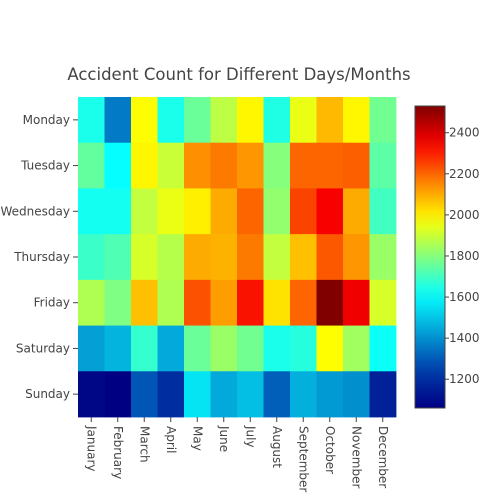  What do you see at coordinates (224, 348) in the screenshot?
I see `heatmap-cell-saturday-june` at bounding box center [224, 348].